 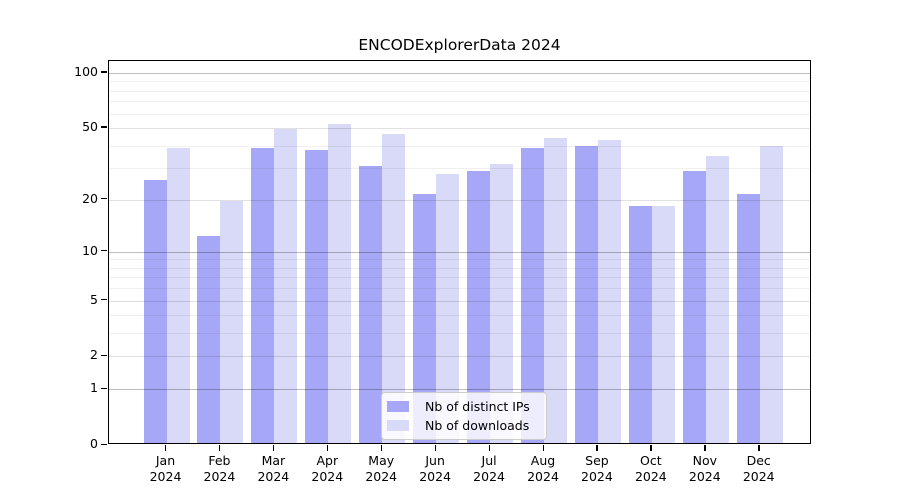 I want to click on y-tick-label: 10, so click(x=90, y=250).